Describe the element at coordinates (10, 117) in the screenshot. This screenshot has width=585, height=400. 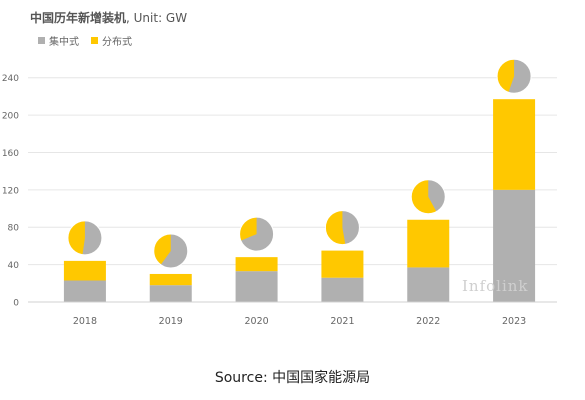
I see `y-tick-label: 200` at that location.